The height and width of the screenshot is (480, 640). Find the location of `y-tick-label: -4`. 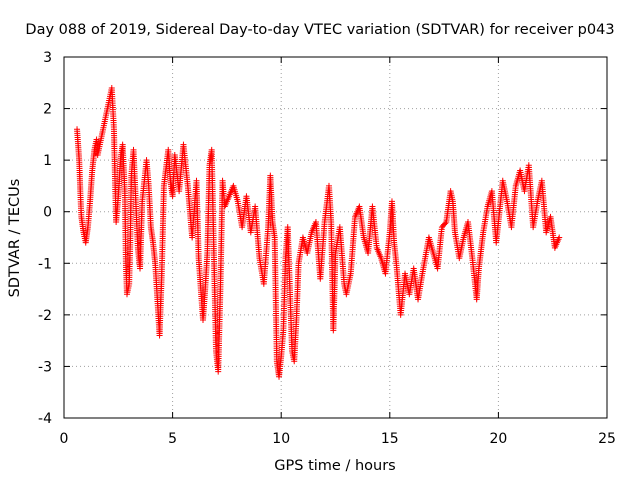

y-tick-label: -4 is located at coordinates (45, 419).